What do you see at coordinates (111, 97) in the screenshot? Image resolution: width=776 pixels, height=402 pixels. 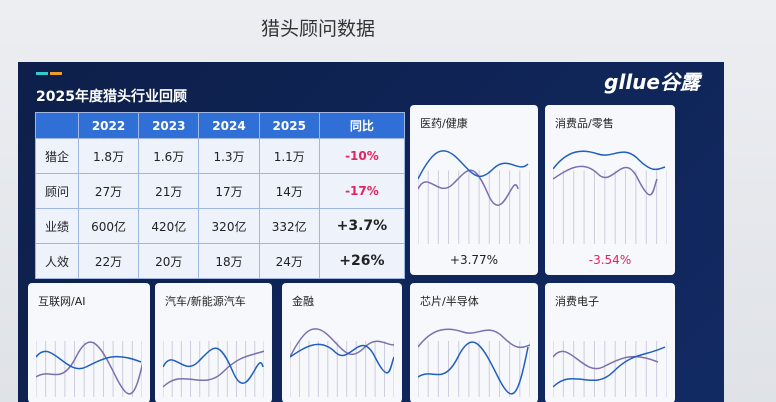 I see `slide-title: 2025年度猎头行业回顾` at bounding box center [111, 97].